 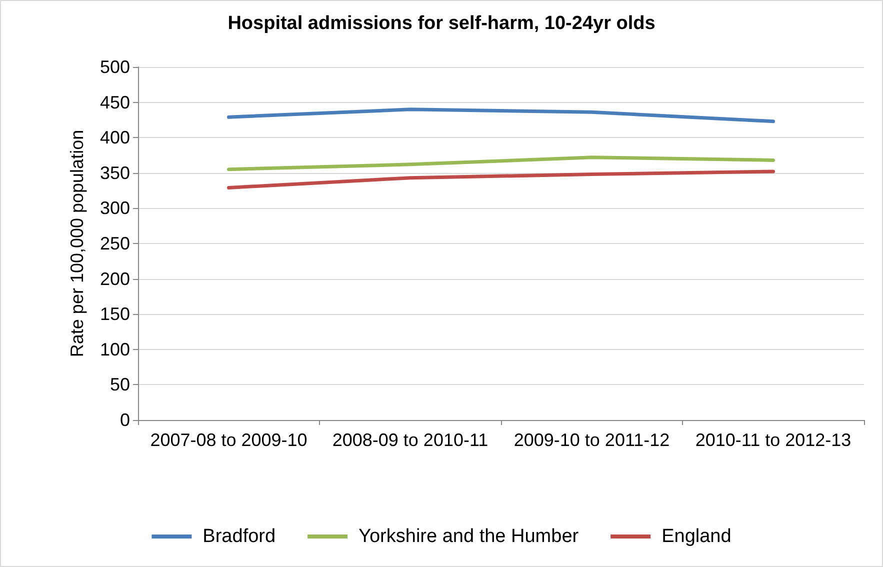 I want to click on y-tick-label: 200, so click(x=115, y=278).